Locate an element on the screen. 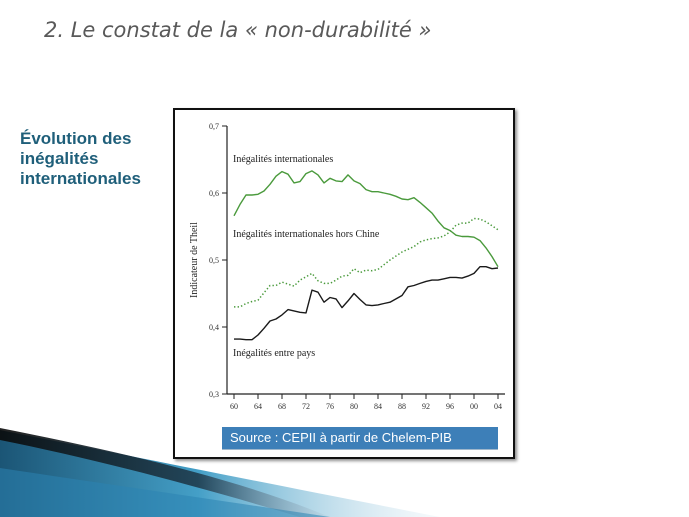 The height and width of the screenshot is (517, 689). chart-series is located at coordinates (366, 255).